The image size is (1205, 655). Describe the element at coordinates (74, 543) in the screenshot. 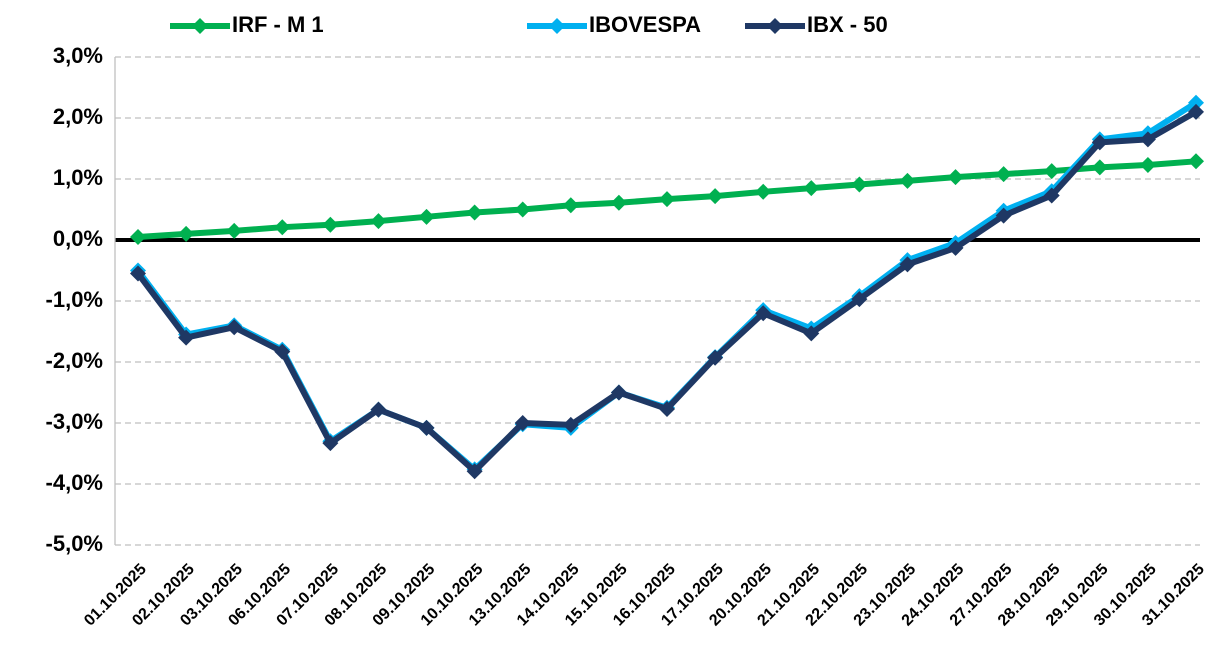

I see `y-tick-label: -5,0%` at that location.